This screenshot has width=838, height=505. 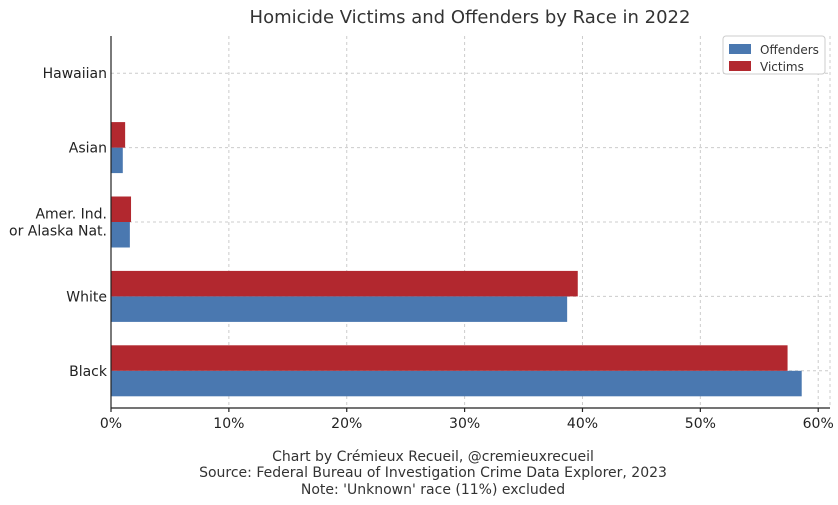 What do you see at coordinates (346, 424) in the screenshot?
I see `x-tick-label: 20%` at bounding box center [346, 424].